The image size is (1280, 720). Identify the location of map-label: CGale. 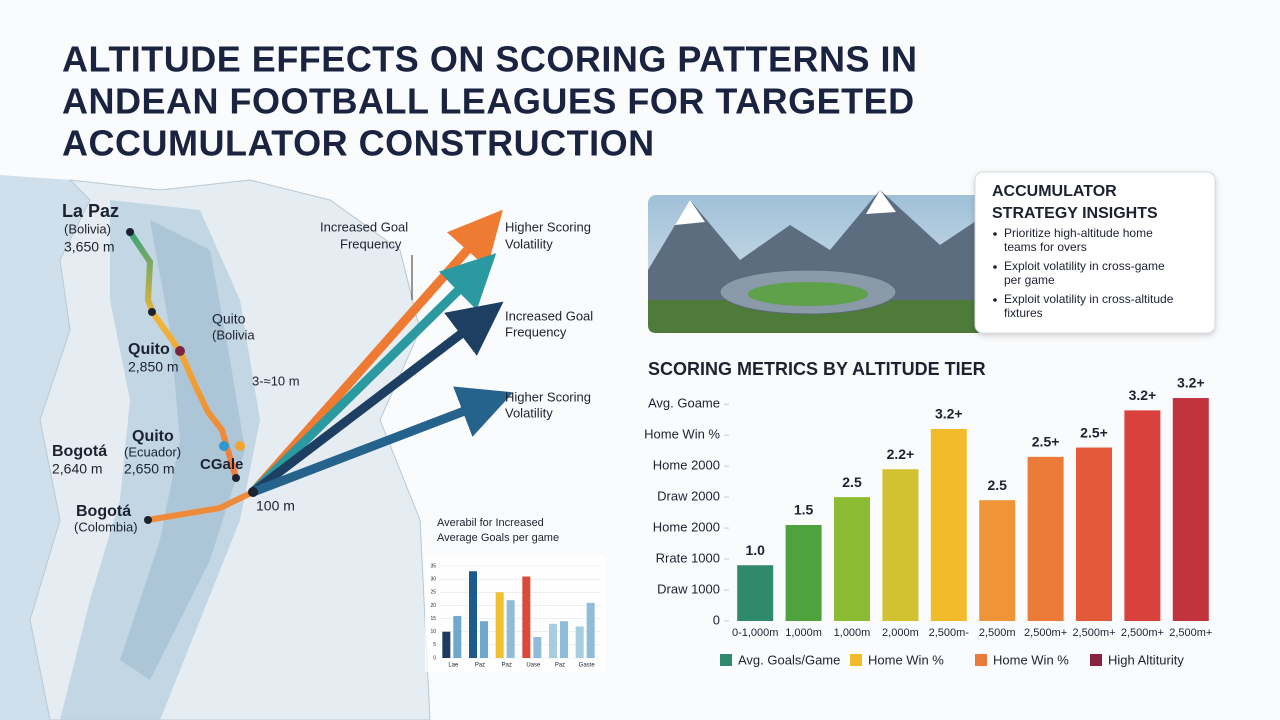
(221, 464).